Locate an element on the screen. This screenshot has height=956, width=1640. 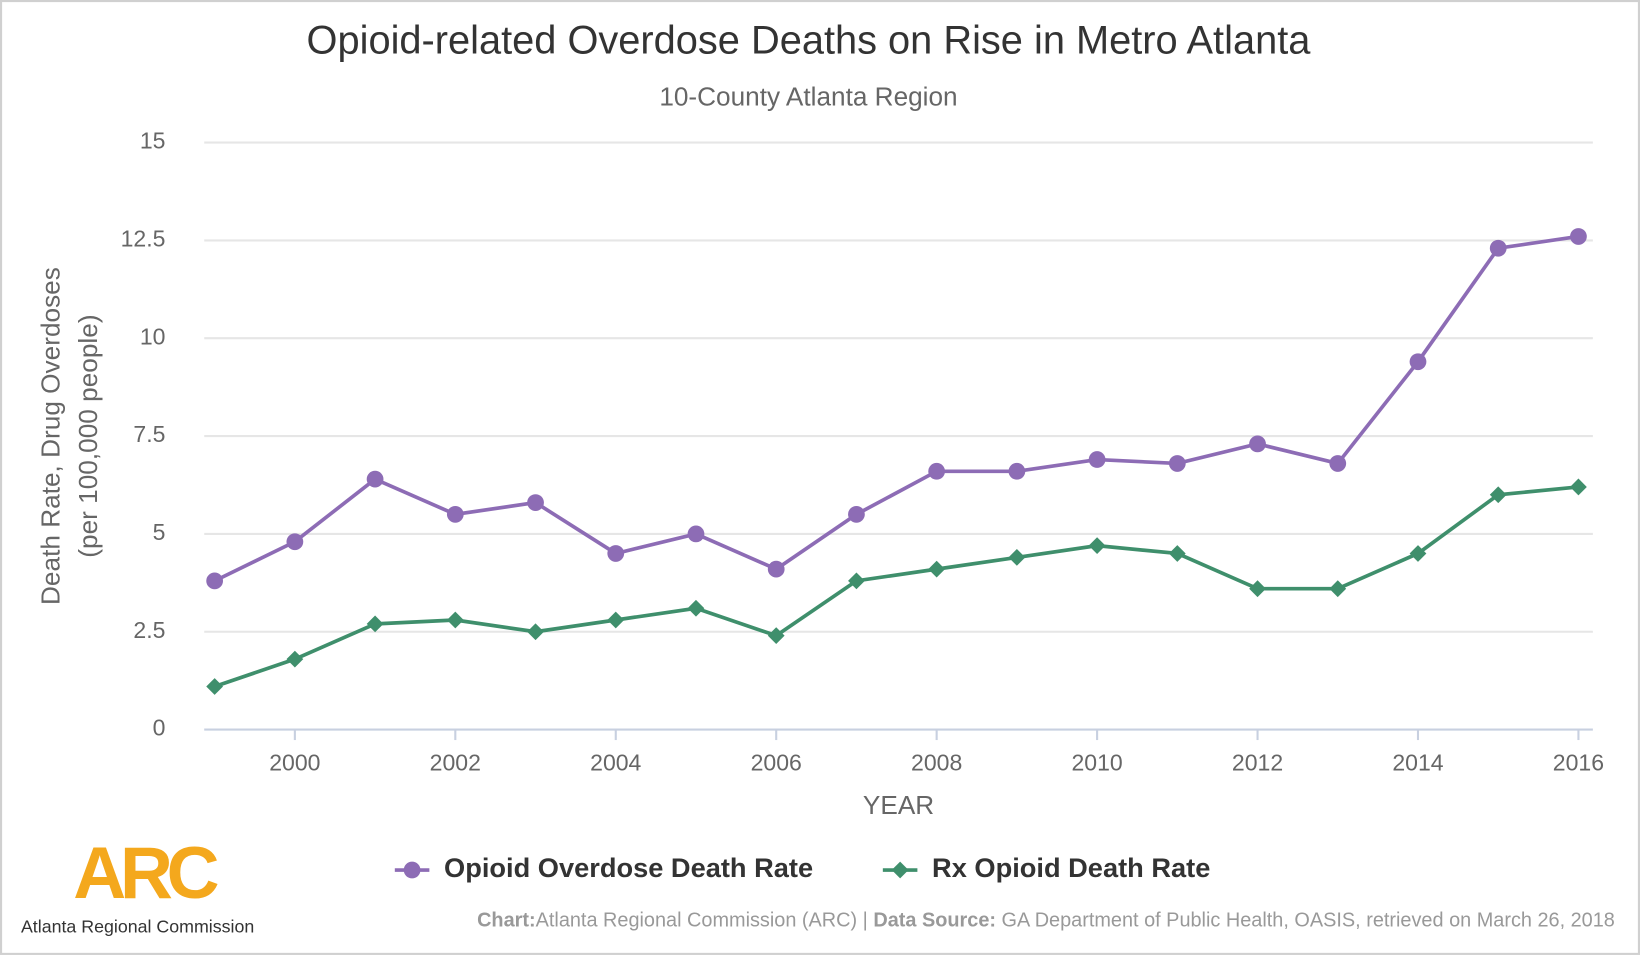
x-tick-label: 2004 is located at coordinates (615, 762).